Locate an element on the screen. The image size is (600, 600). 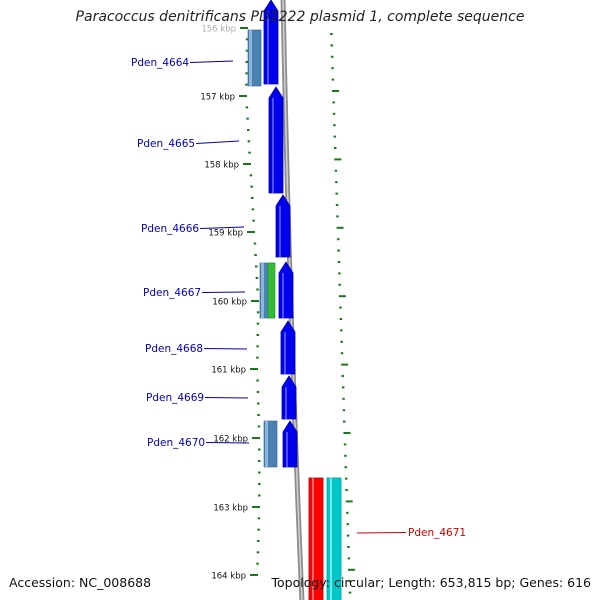
tick-label: 163 kbp is located at coordinates (230, 509).